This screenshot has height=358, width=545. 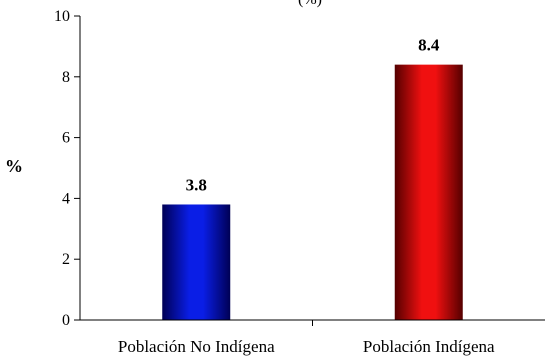 What do you see at coordinates (196, 262) in the screenshot?
I see `bar-no-indigena` at bounding box center [196, 262].